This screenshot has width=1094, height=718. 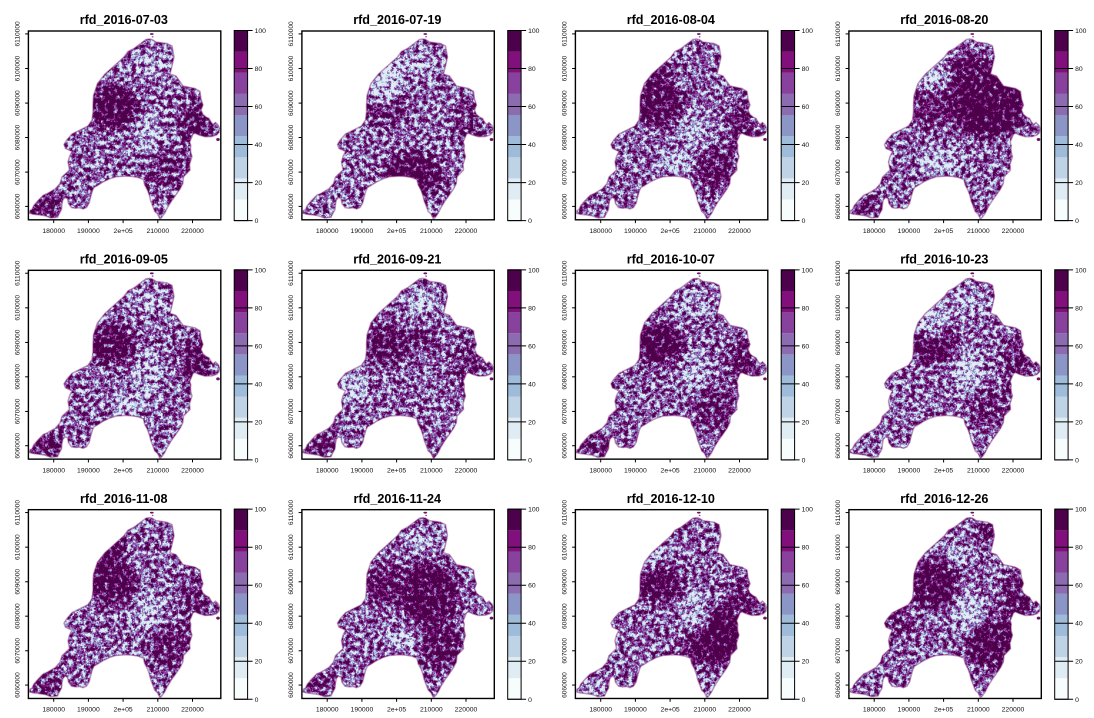 What do you see at coordinates (124, 499) in the screenshot?
I see `svg-text: rfd_2016-11-08` at bounding box center [124, 499].